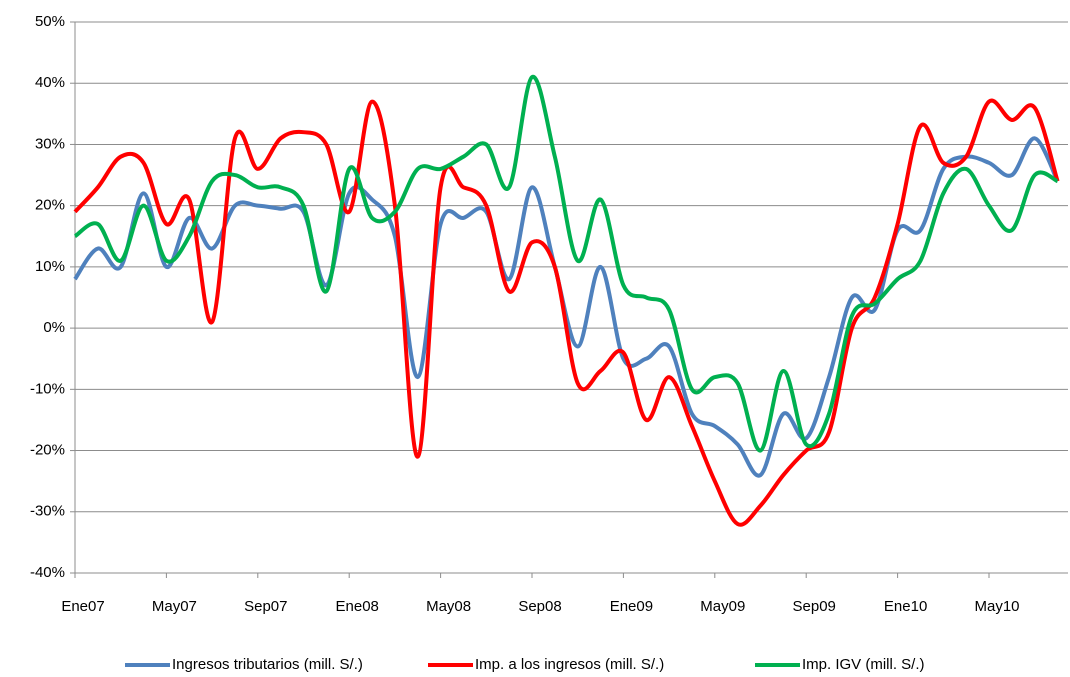  I want to click on legend-label: Ingresos tributarios (mill. S/.), so click(267, 664).